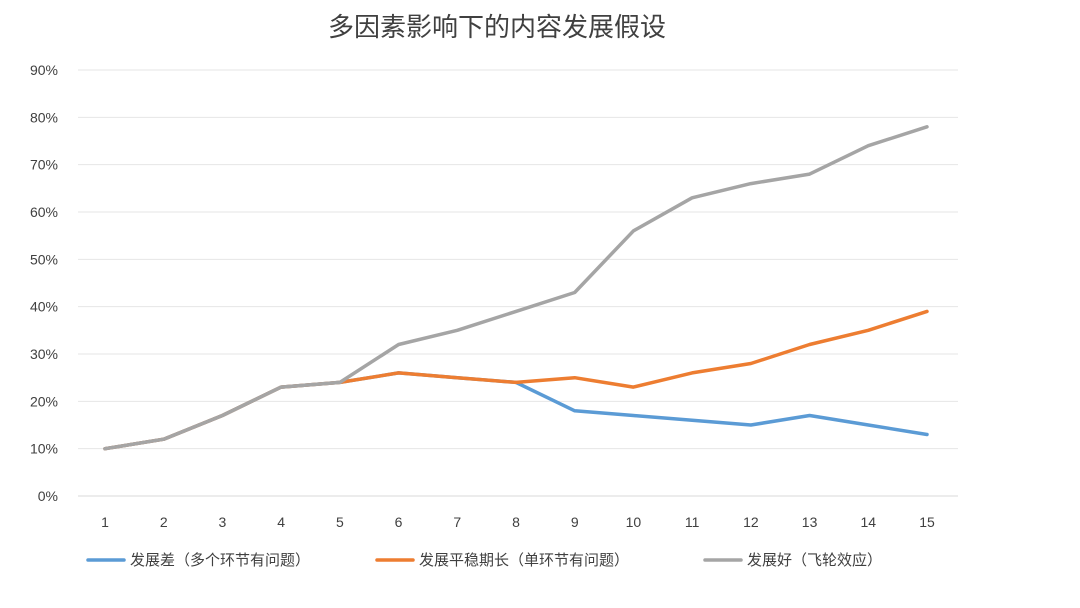  I want to click on x-tick-label: 2, so click(164, 522).